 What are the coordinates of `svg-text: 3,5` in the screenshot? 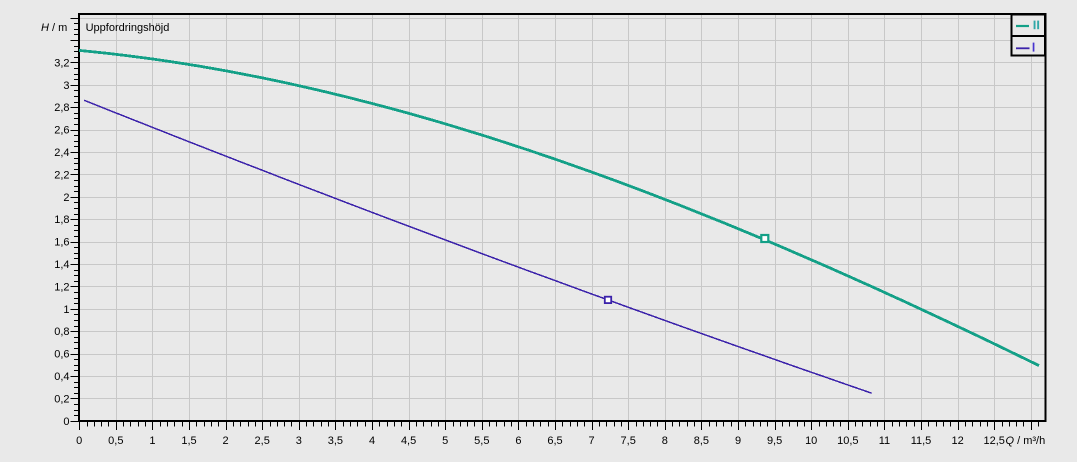 It's located at (335, 441).